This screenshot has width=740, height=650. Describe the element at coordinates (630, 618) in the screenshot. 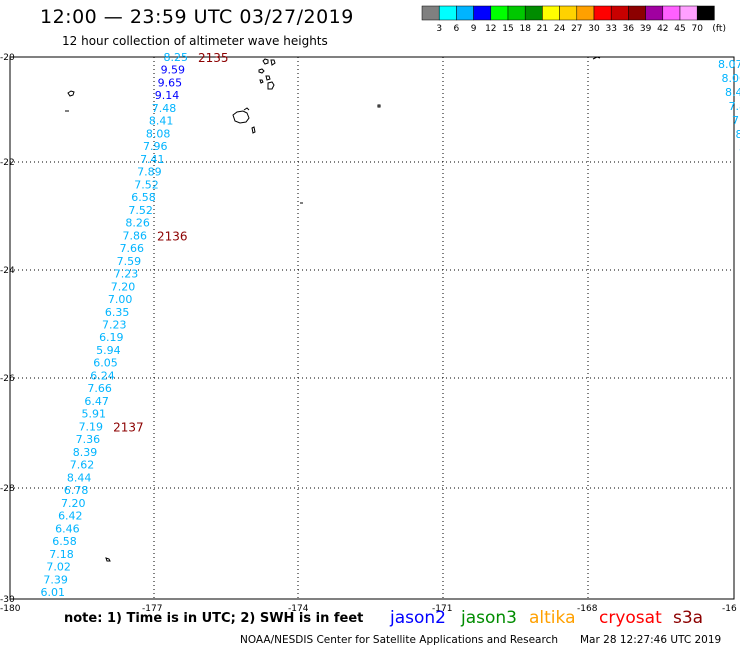

I see `satellite-cryosat-label: cryosat` at that location.